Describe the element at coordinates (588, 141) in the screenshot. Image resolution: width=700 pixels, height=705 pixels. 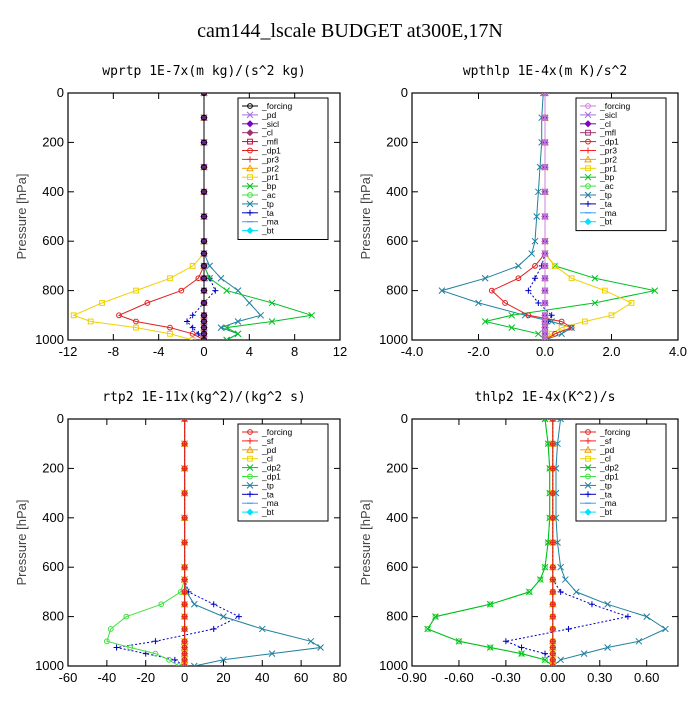
I see `legend-marker-dp1` at that location.